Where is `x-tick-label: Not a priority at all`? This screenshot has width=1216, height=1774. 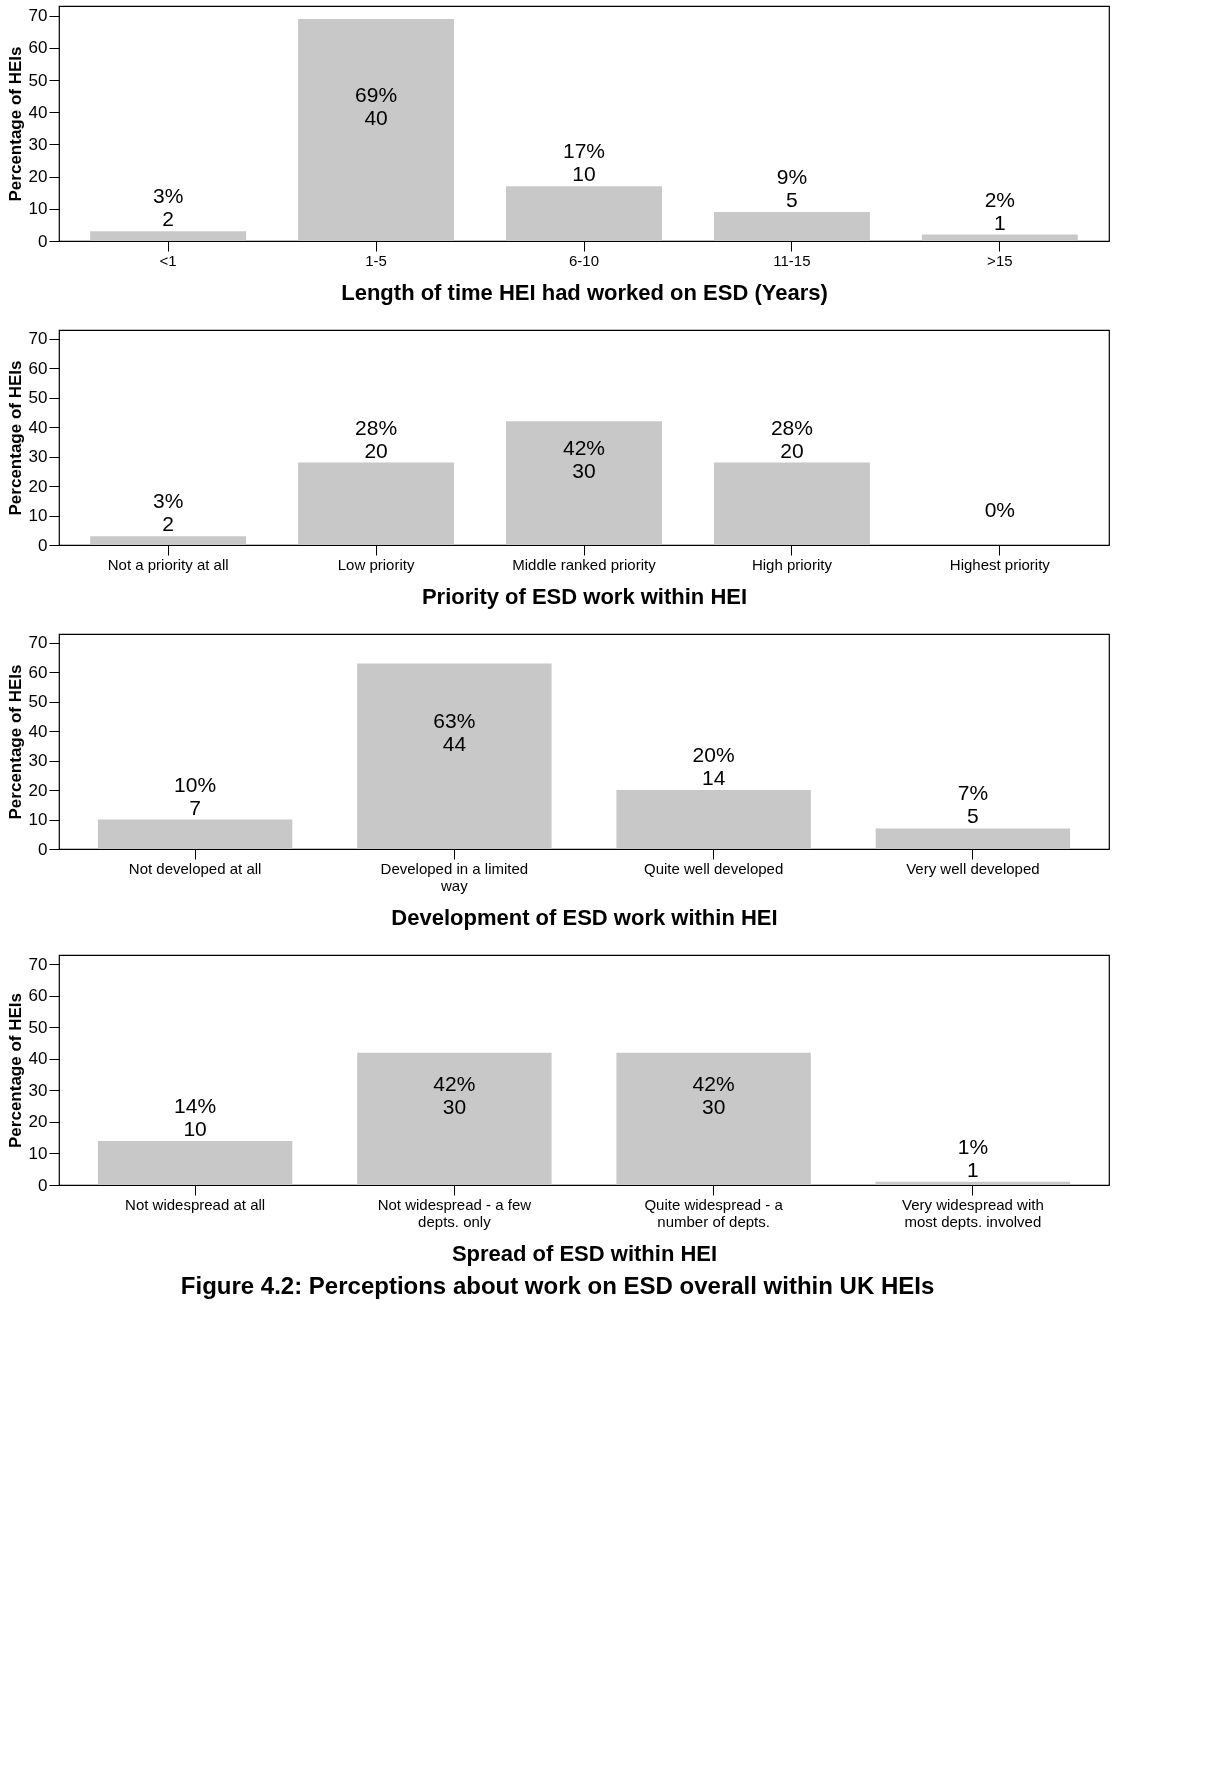
x-tick-label: Not a priority at all is located at coordinates (168, 564).